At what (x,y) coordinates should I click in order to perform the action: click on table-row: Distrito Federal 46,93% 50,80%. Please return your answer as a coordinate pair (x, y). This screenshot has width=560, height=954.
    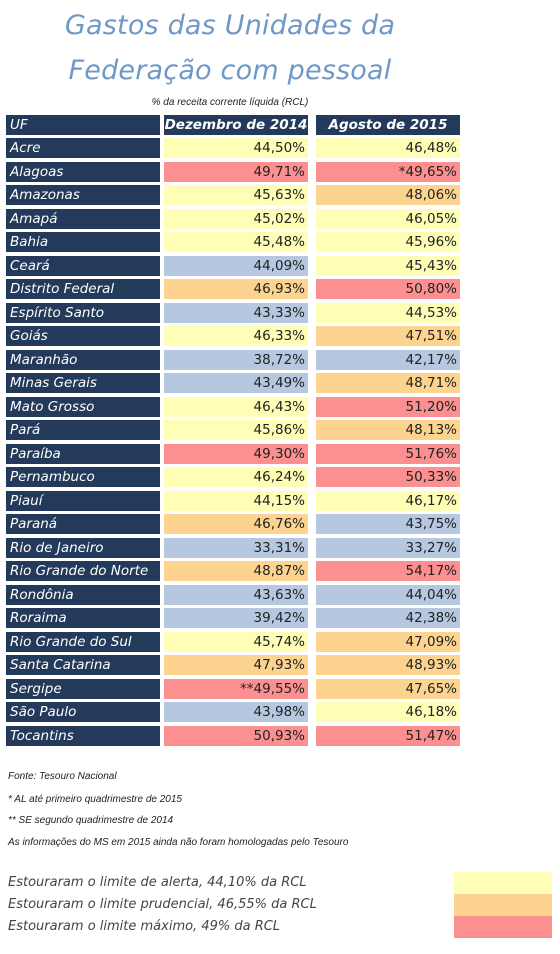
    Looking at the image, I should click on (233, 290).